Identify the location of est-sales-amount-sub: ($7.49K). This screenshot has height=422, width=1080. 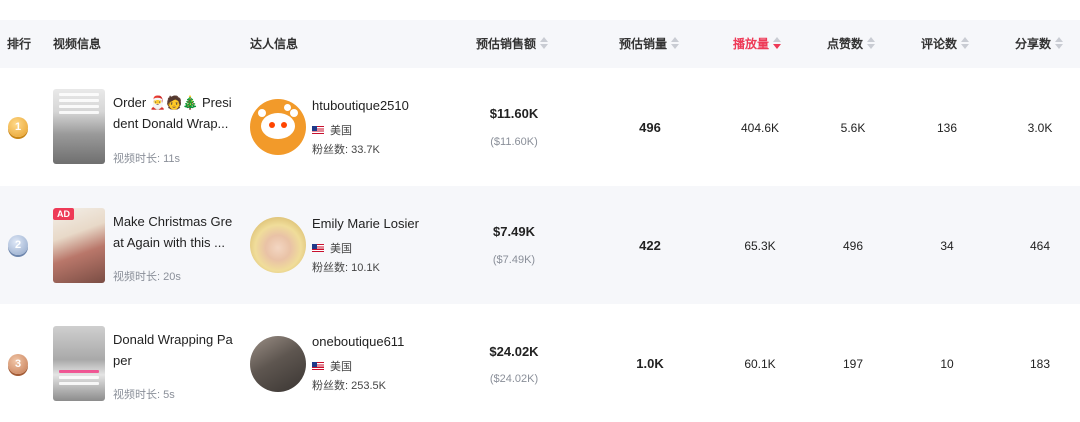
(514, 260).